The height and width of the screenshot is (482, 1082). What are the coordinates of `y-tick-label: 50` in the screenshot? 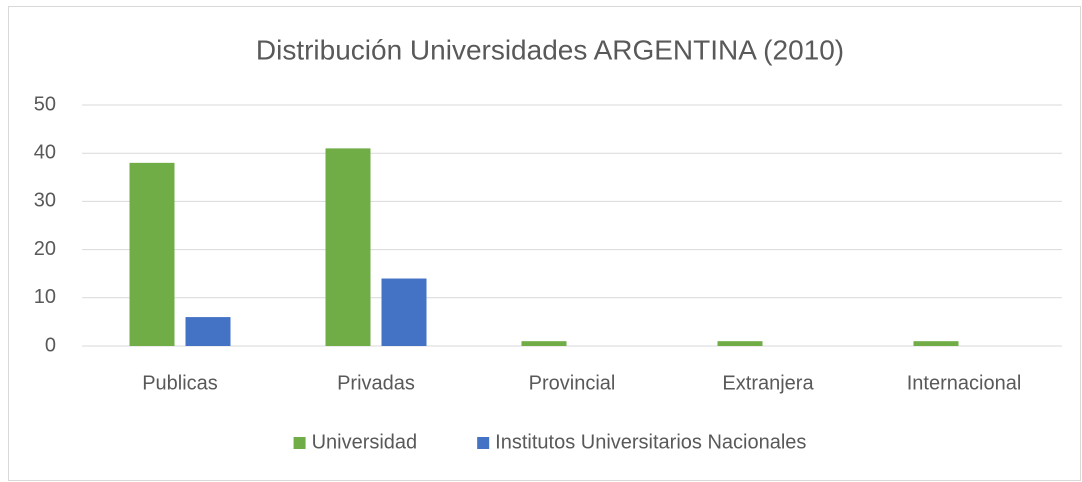 It's located at (45, 104).